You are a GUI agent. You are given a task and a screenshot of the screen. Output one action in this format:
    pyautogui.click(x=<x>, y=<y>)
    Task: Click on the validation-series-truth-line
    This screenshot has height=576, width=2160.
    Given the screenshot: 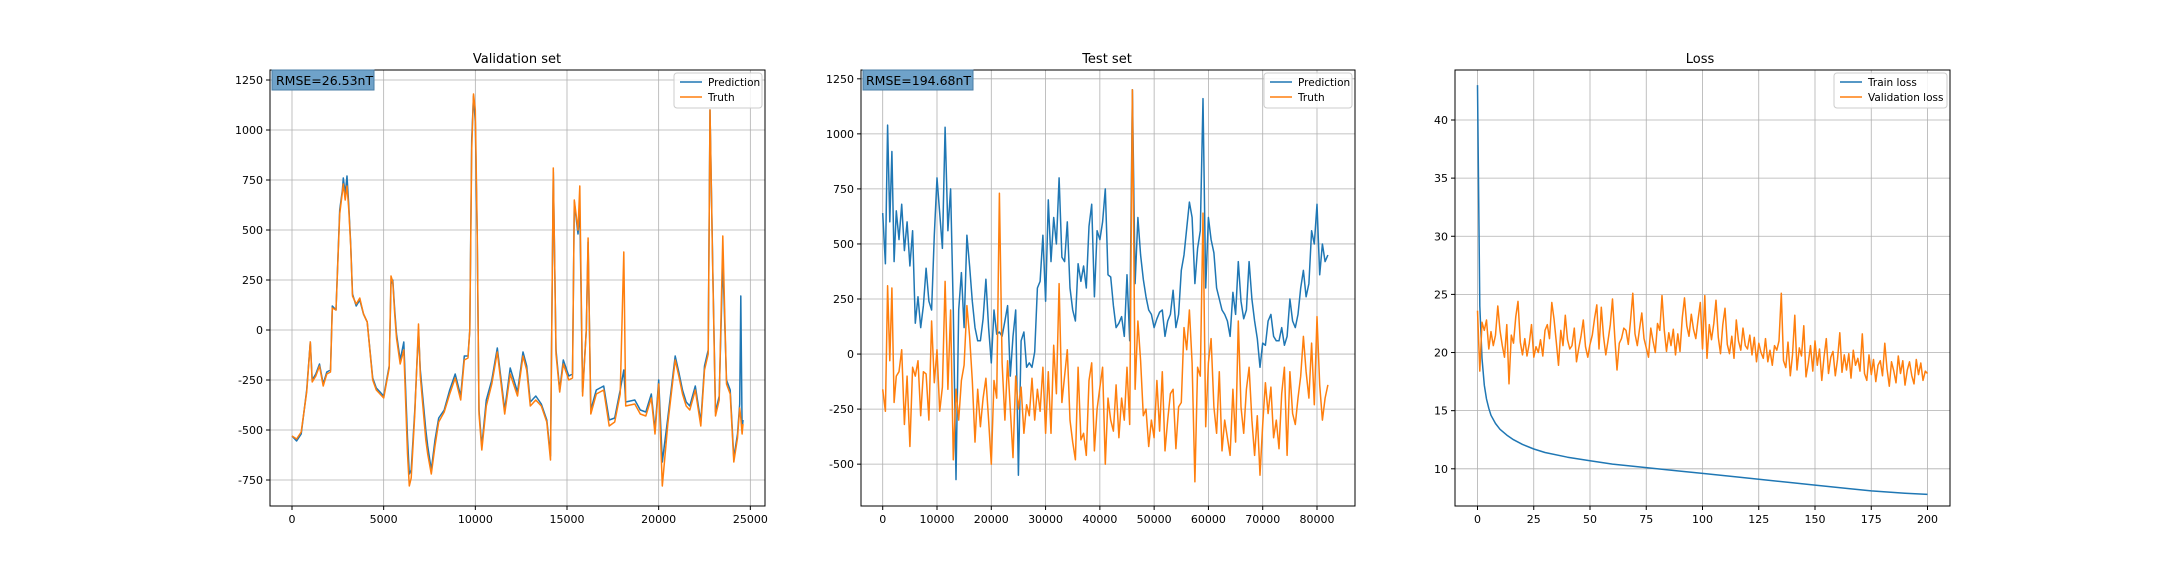 What is the action you would take?
    pyautogui.click(x=517, y=290)
    